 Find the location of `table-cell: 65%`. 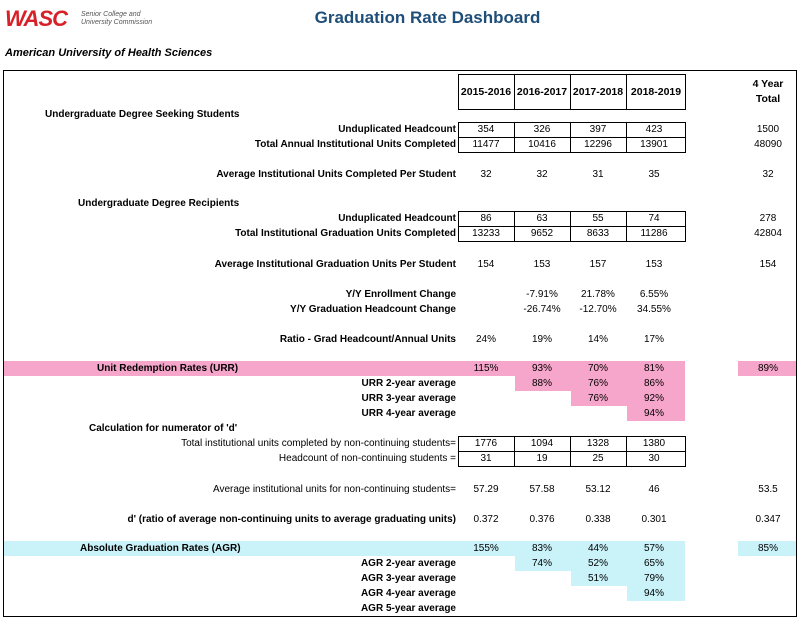

table-cell: 65% is located at coordinates (653, 563).